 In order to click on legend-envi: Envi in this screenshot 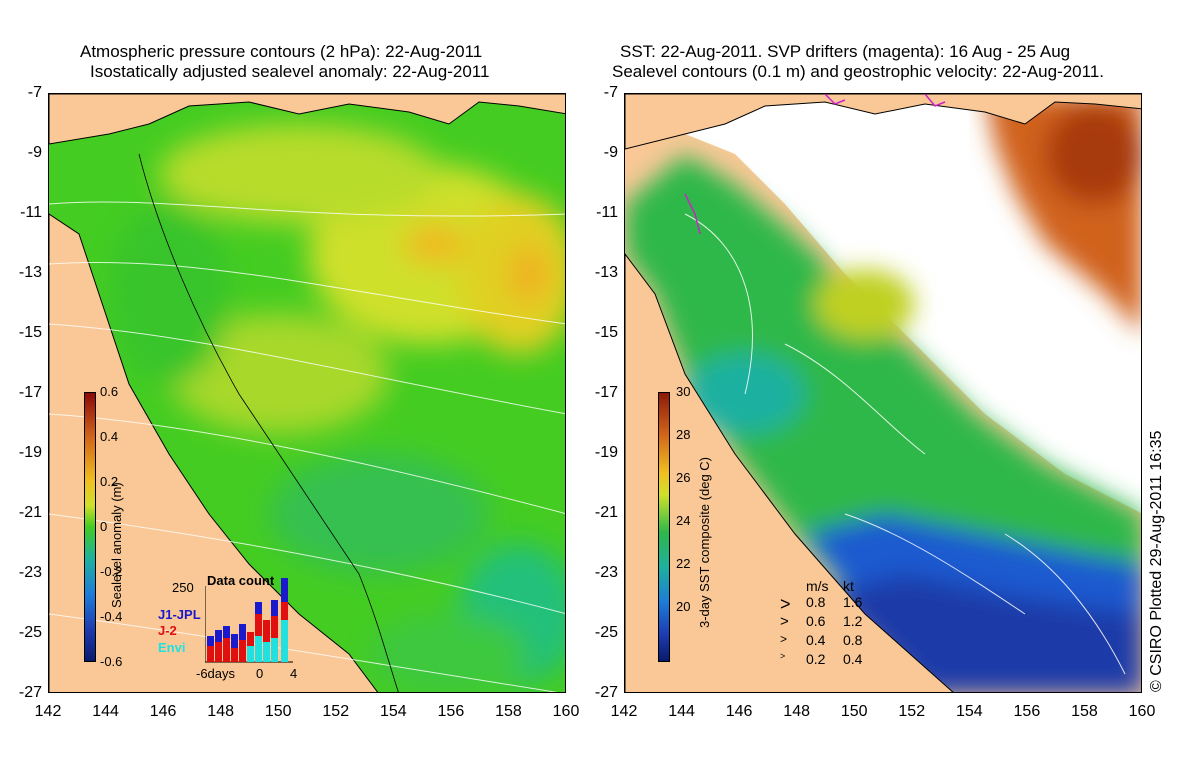, I will do `click(172, 647)`.